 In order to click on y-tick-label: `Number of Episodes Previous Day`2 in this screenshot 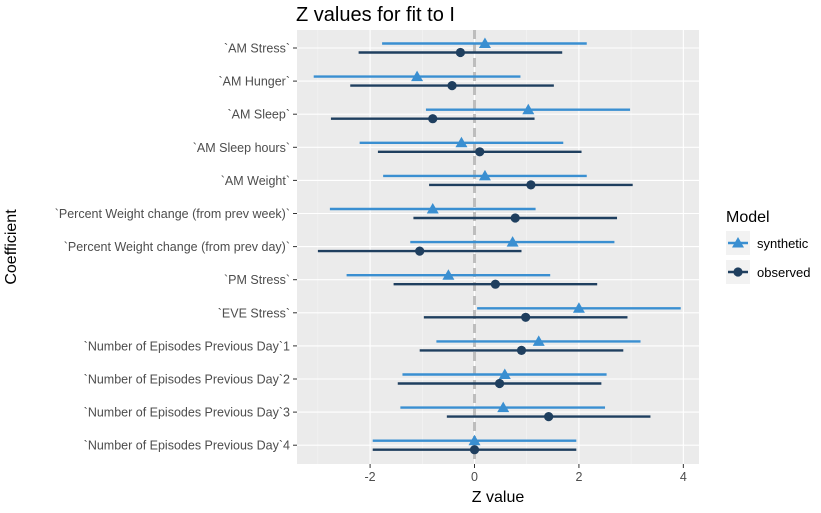, I will do `click(187, 380)`.